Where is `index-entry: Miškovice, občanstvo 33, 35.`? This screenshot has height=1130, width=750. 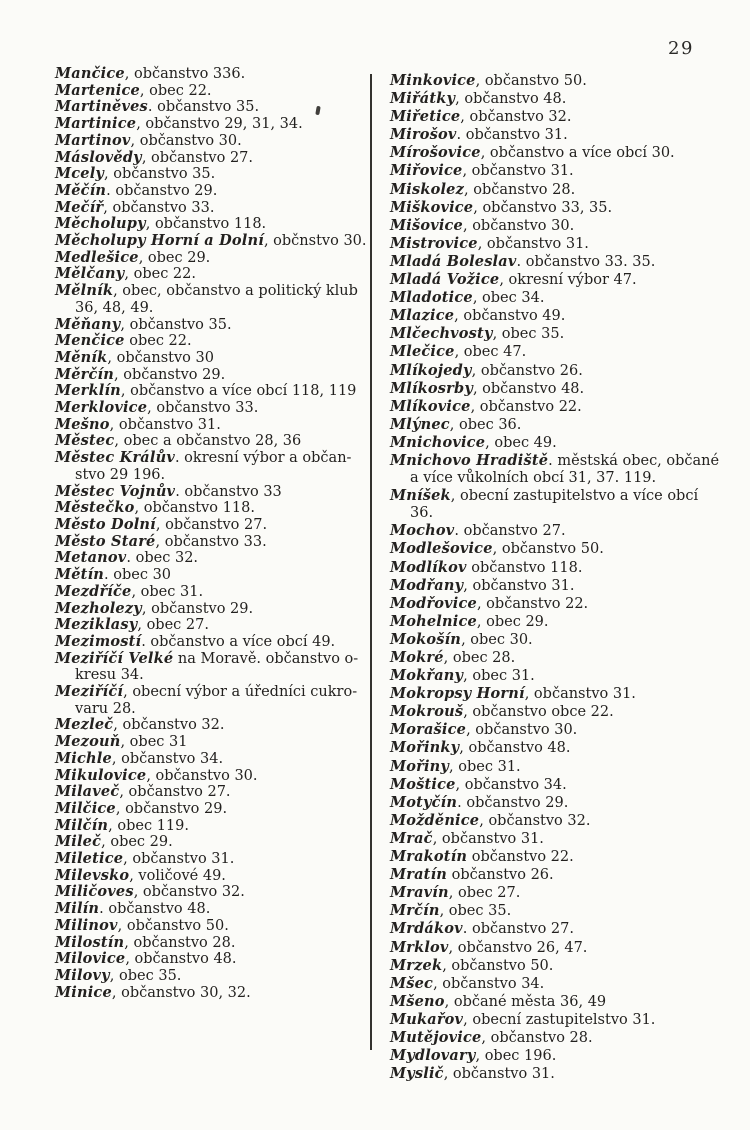
index-entry: Miškovice, občanstvo 33, 35. is located at coordinates (553, 208).